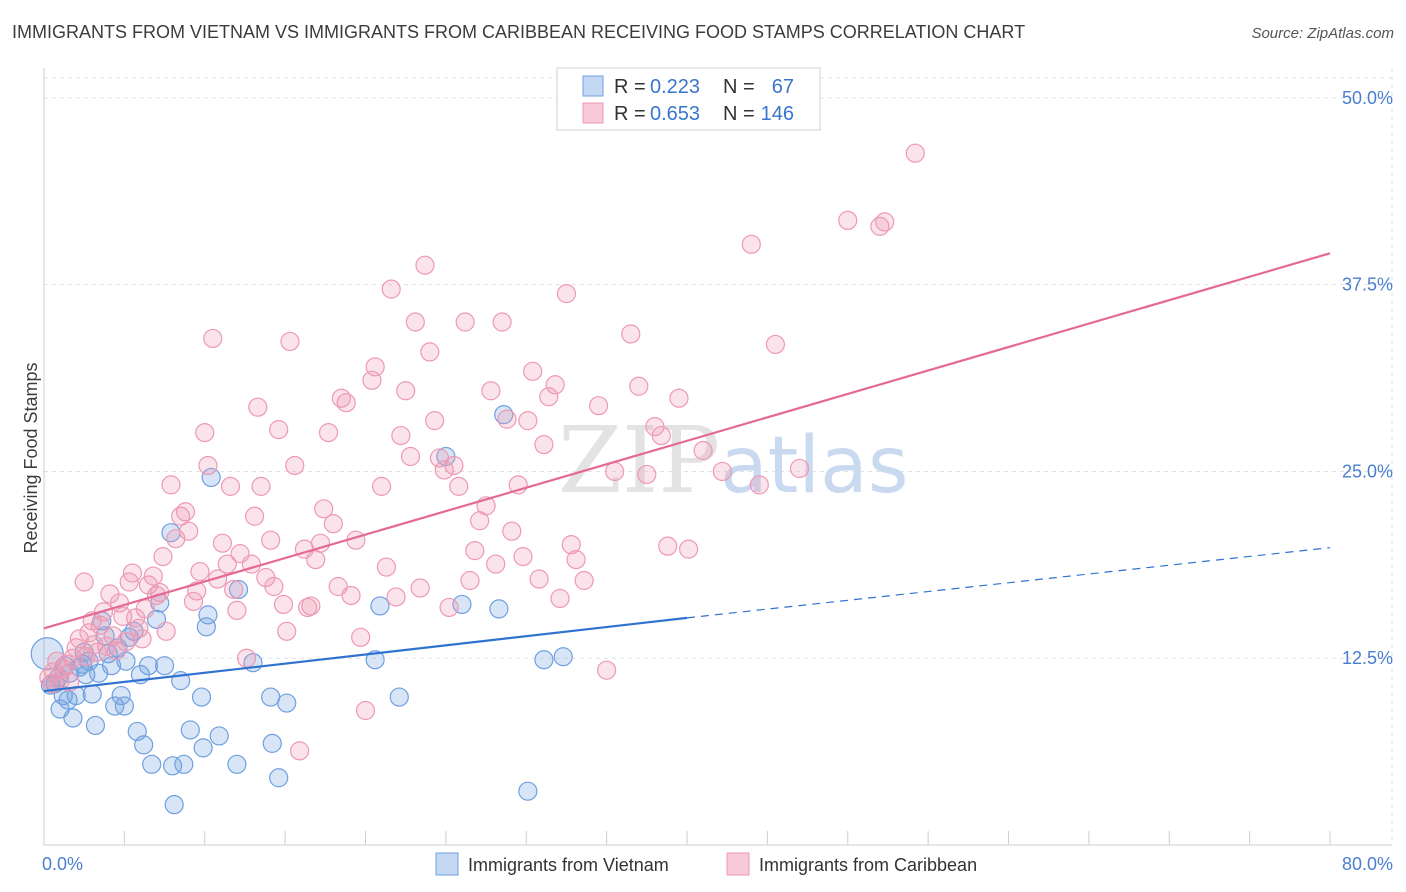 This screenshot has width=1406, height=892. I want to click on legend-swatch-caribbean, so click(593, 113).